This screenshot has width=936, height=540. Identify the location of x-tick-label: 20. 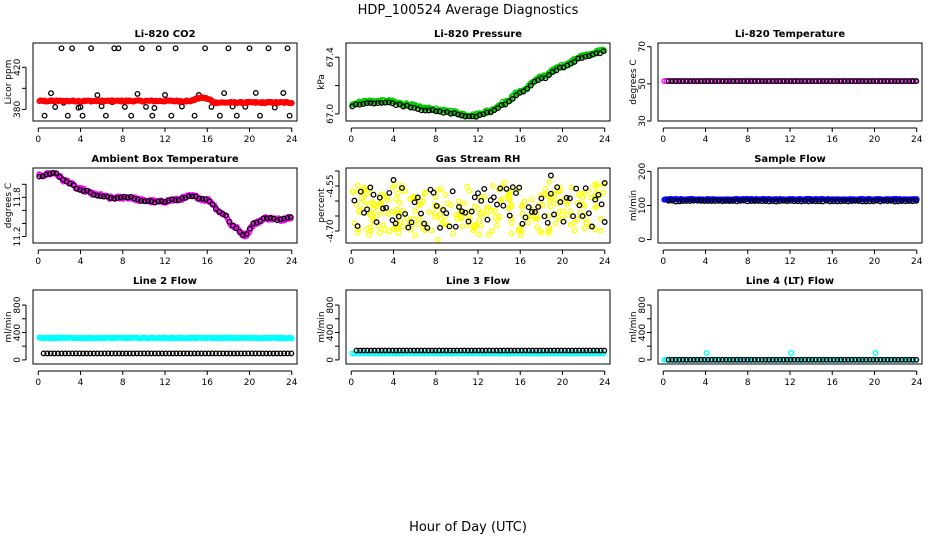
(563, 383).